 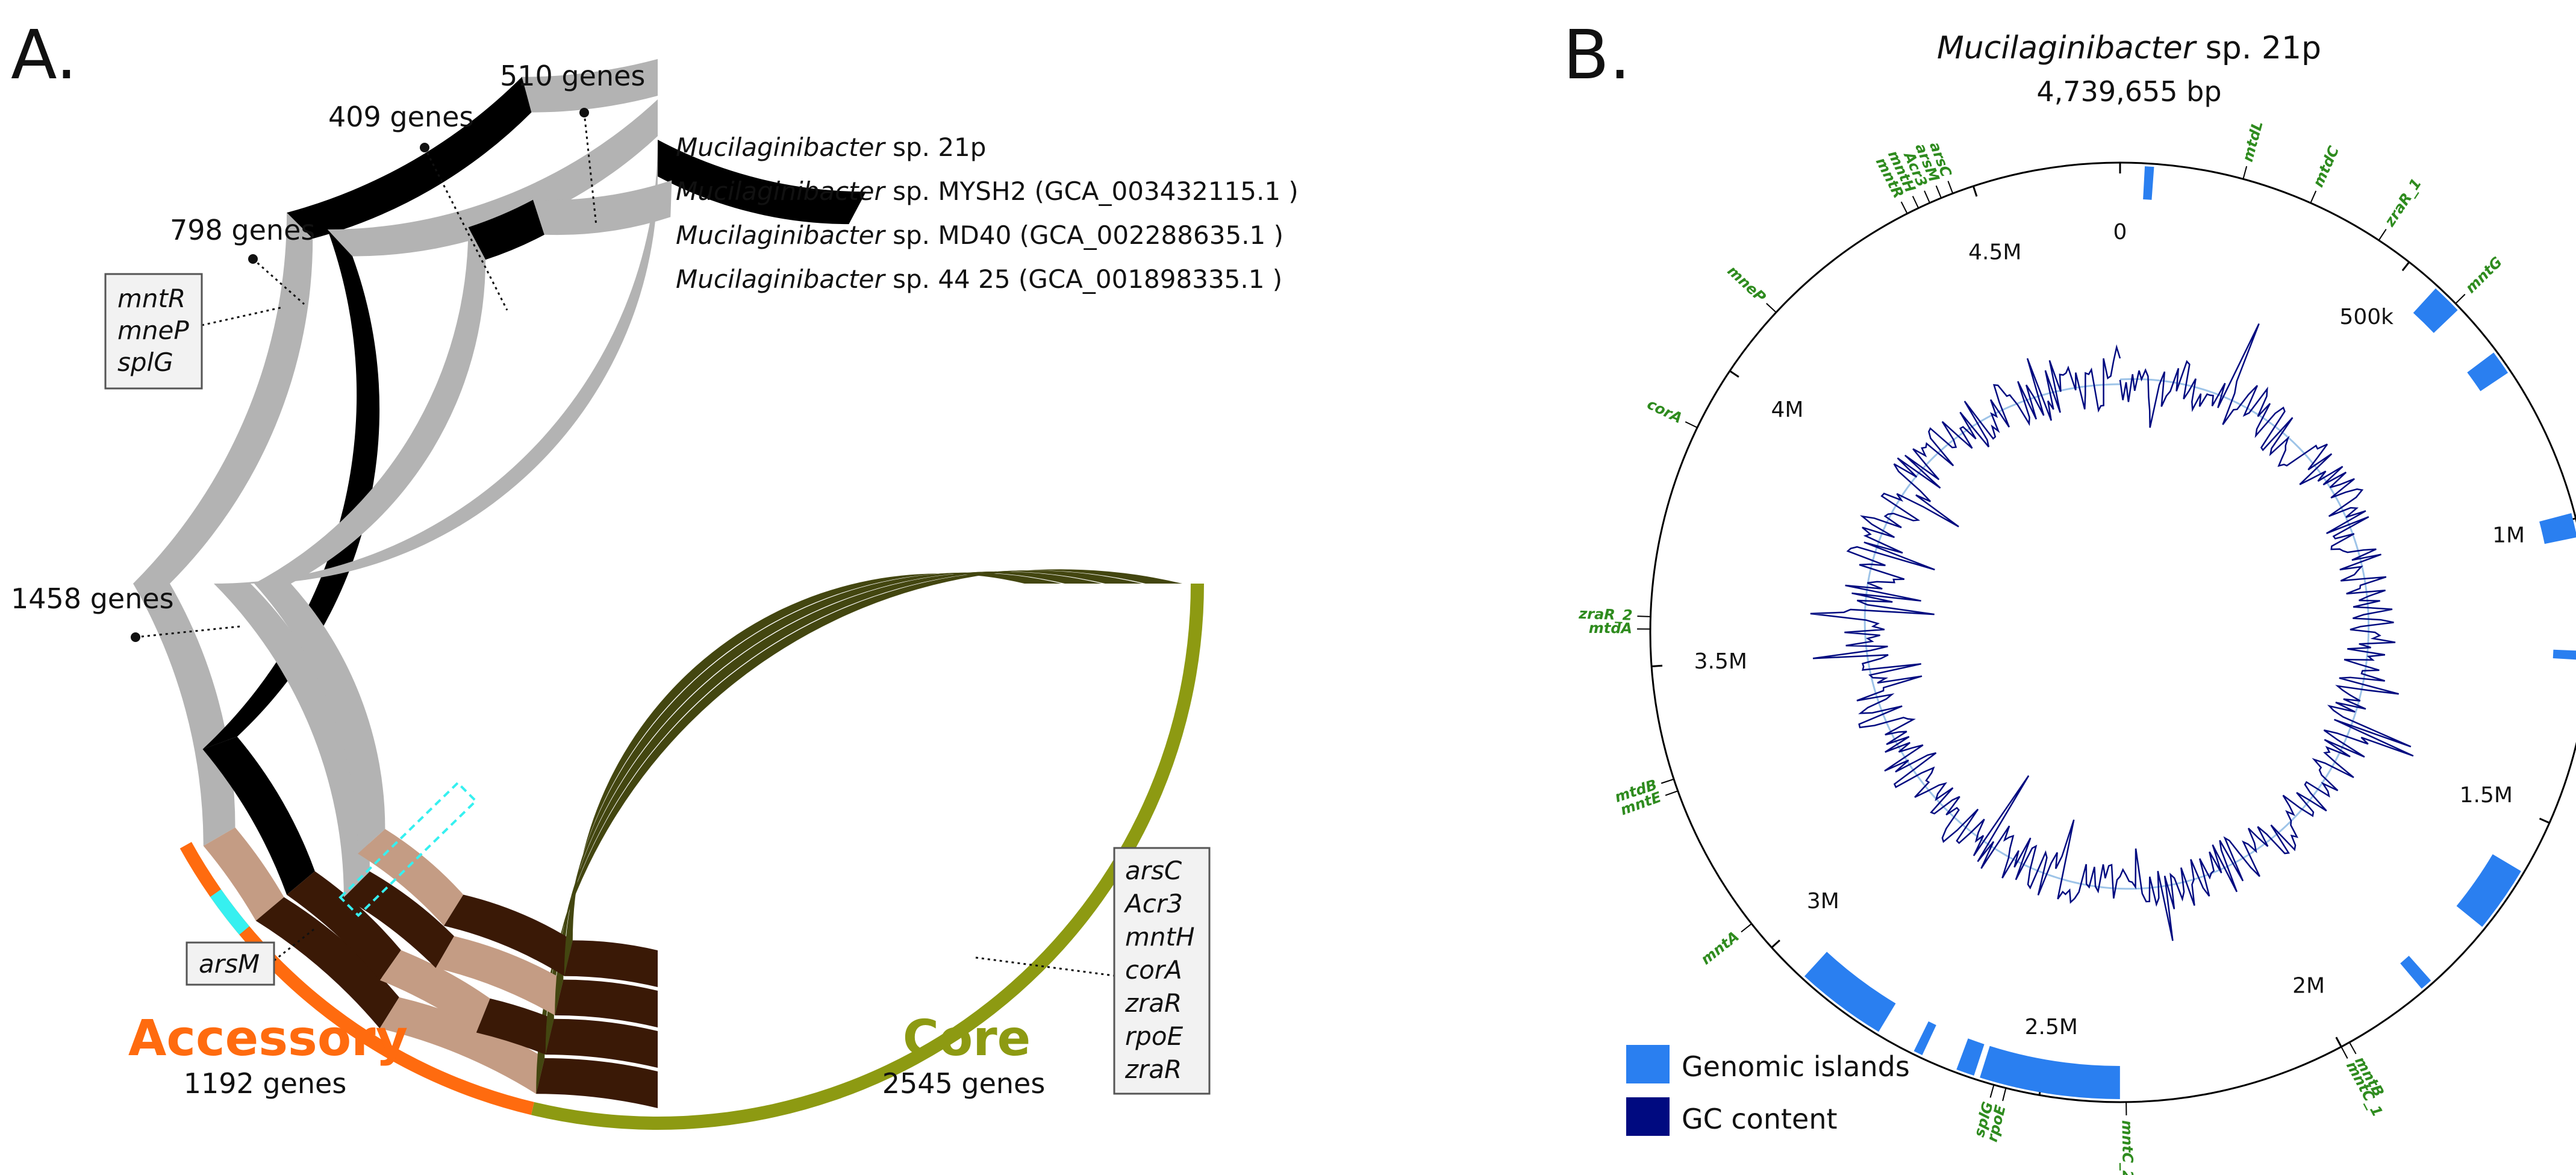 I want to click on legend: Genomic islands GC content, so click(x=1768, y=1090).